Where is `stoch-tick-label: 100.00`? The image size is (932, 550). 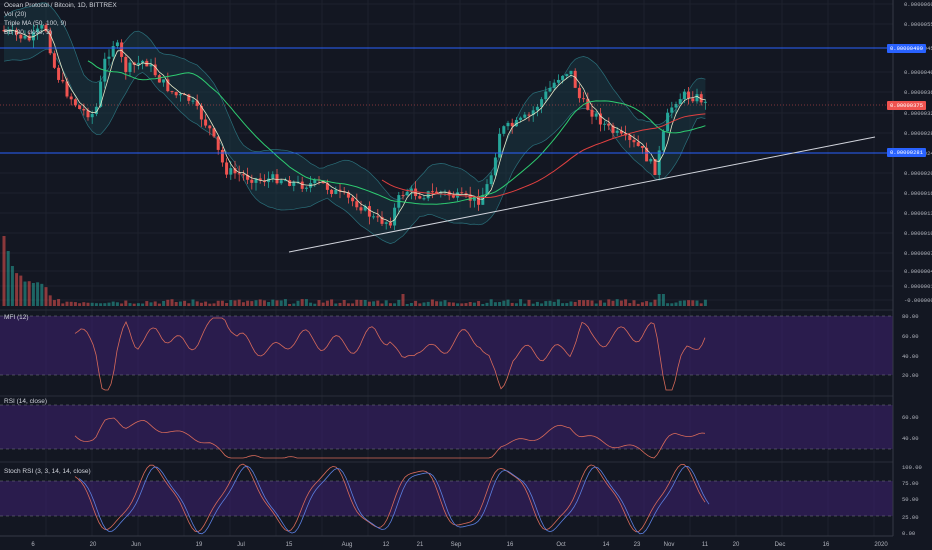 stoch-tick-label: 100.00 is located at coordinates (912, 467).